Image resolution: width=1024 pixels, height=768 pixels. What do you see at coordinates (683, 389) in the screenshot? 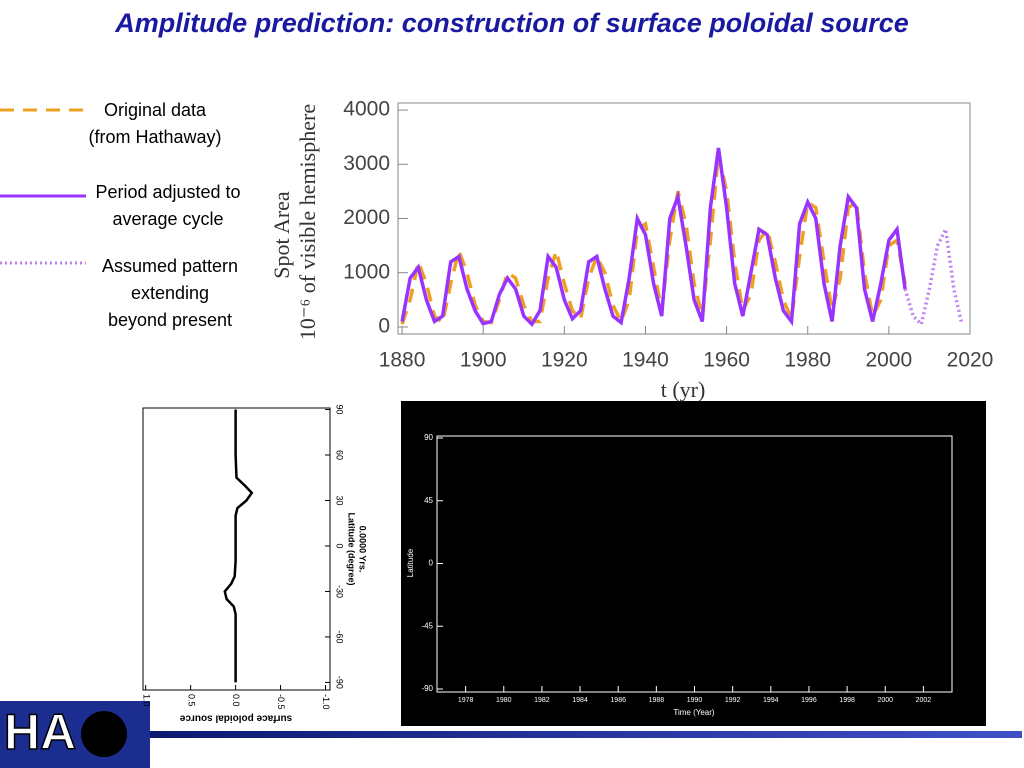
I see `x-axis-label: t (yr)` at bounding box center [683, 389].